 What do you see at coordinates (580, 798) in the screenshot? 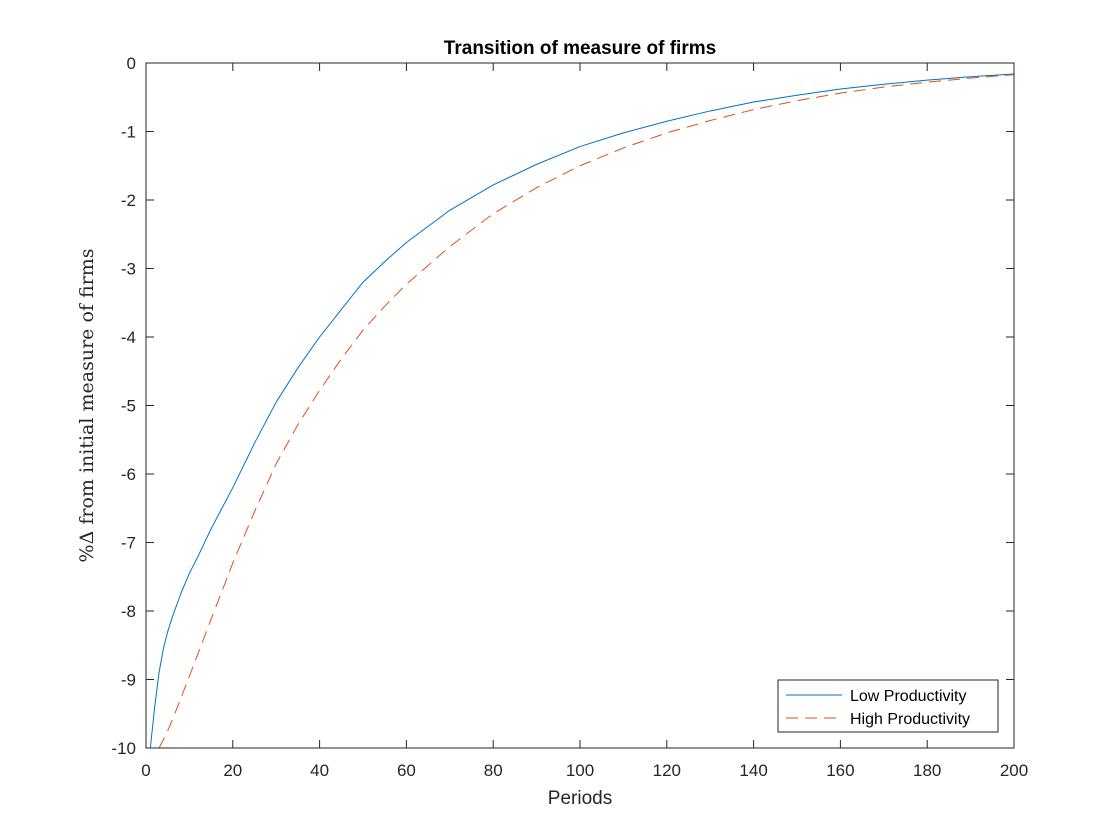
I see `x-axis-label: Periods` at bounding box center [580, 798].